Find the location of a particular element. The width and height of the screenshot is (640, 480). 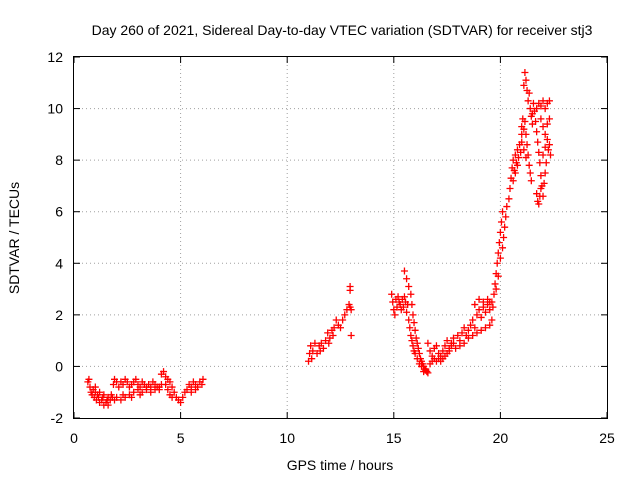

y-tick-label: -2 is located at coordinates (57, 418).